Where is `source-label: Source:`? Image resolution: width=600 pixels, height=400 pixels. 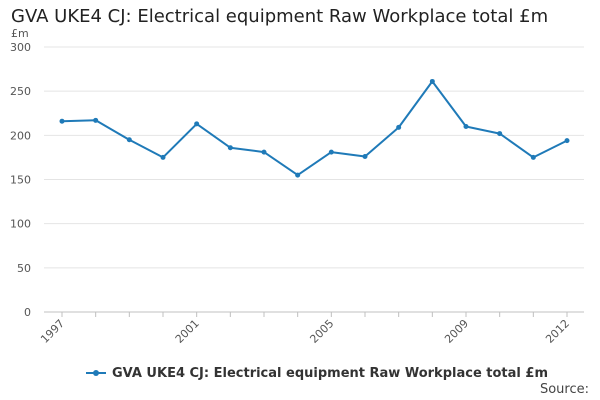 source-label: Source: is located at coordinates (564, 389).